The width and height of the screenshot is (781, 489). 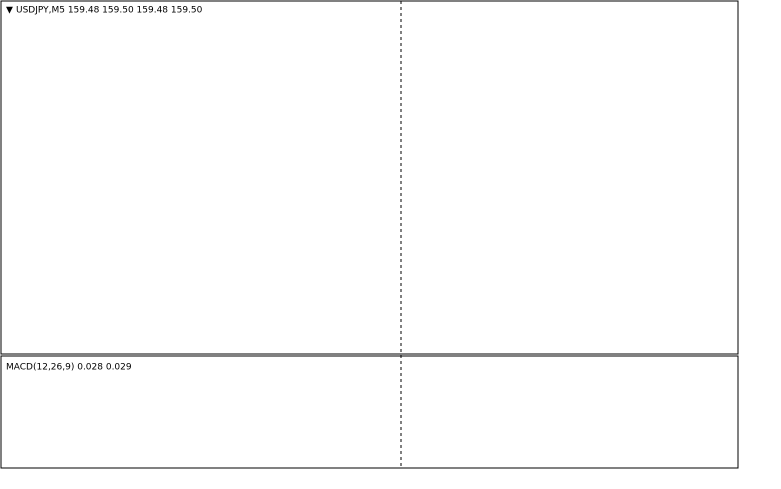 I want to click on chart-title: USDJPY,M5 159.48 159.50 159.48 159.50, so click(x=109, y=11).